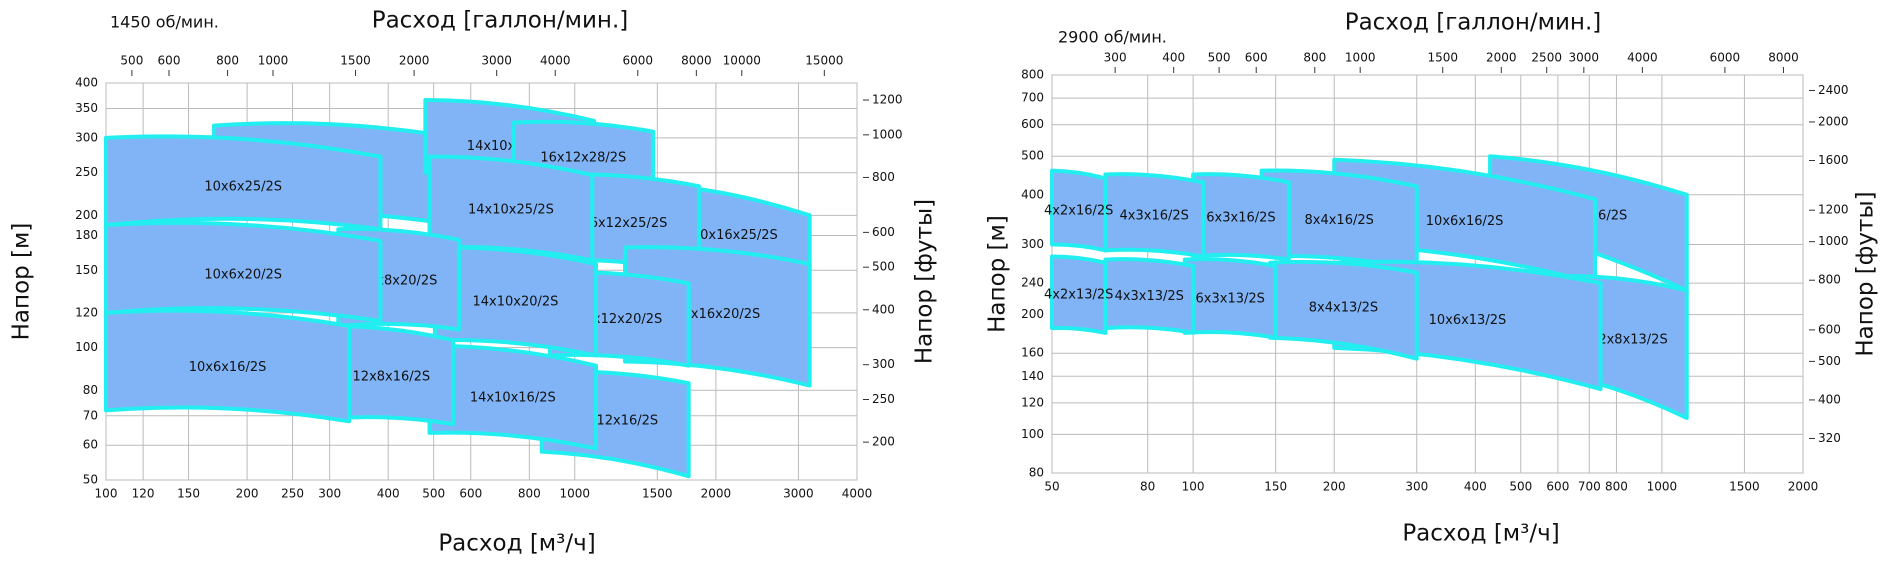  I want to click on rpm-label: 1450 об/мин., so click(164, 22).